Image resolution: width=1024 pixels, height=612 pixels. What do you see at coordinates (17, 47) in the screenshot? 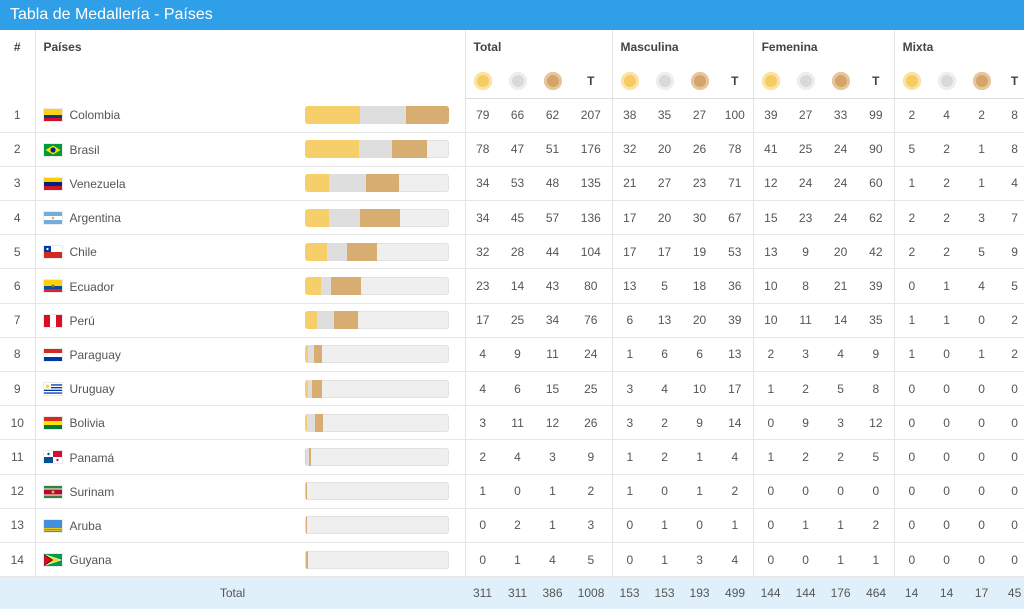
I see `rank-header: #` at bounding box center [17, 47].